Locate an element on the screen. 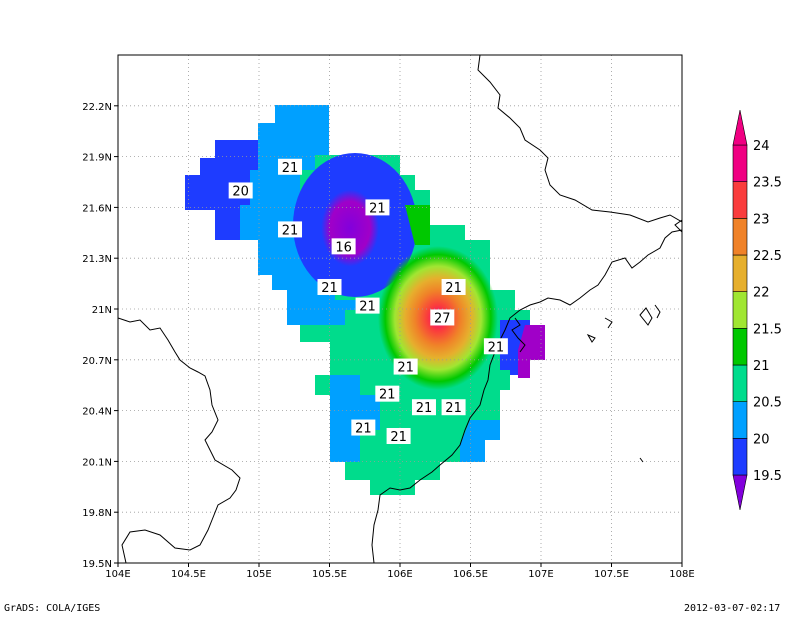 The image size is (800, 618). colorbar: 19.5 20 20.5 21 21.5 22 22.5 23 23.5 24 is located at coordinates (757, 310).